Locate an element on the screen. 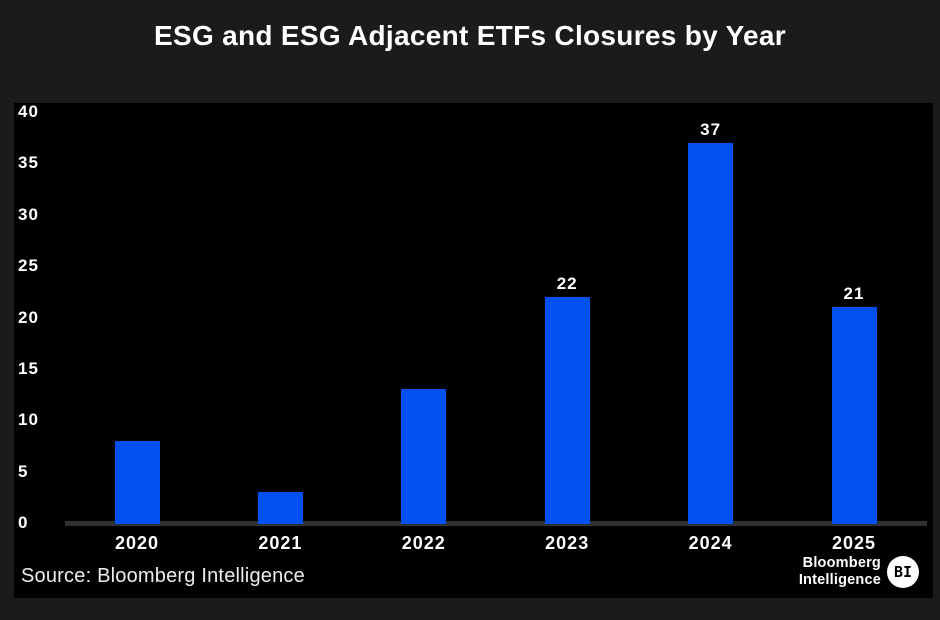 Image resolution: width=940 pixels, height=620 pixels. x-axis-tick-label-2022: 2022 is located at coordinates (423, 543).